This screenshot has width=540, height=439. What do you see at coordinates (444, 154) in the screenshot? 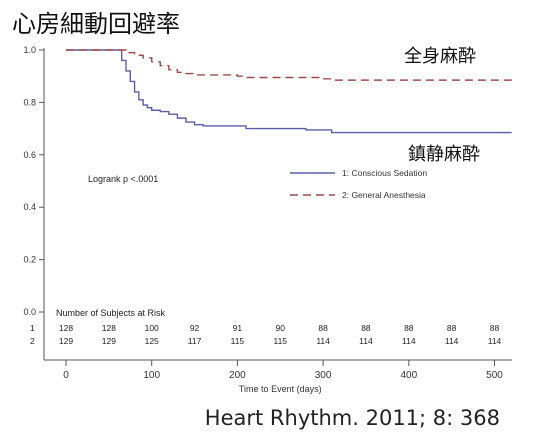
I see `annotation-conscious-sedation: 鎮静麻酔` at bounding box center [444, 154].